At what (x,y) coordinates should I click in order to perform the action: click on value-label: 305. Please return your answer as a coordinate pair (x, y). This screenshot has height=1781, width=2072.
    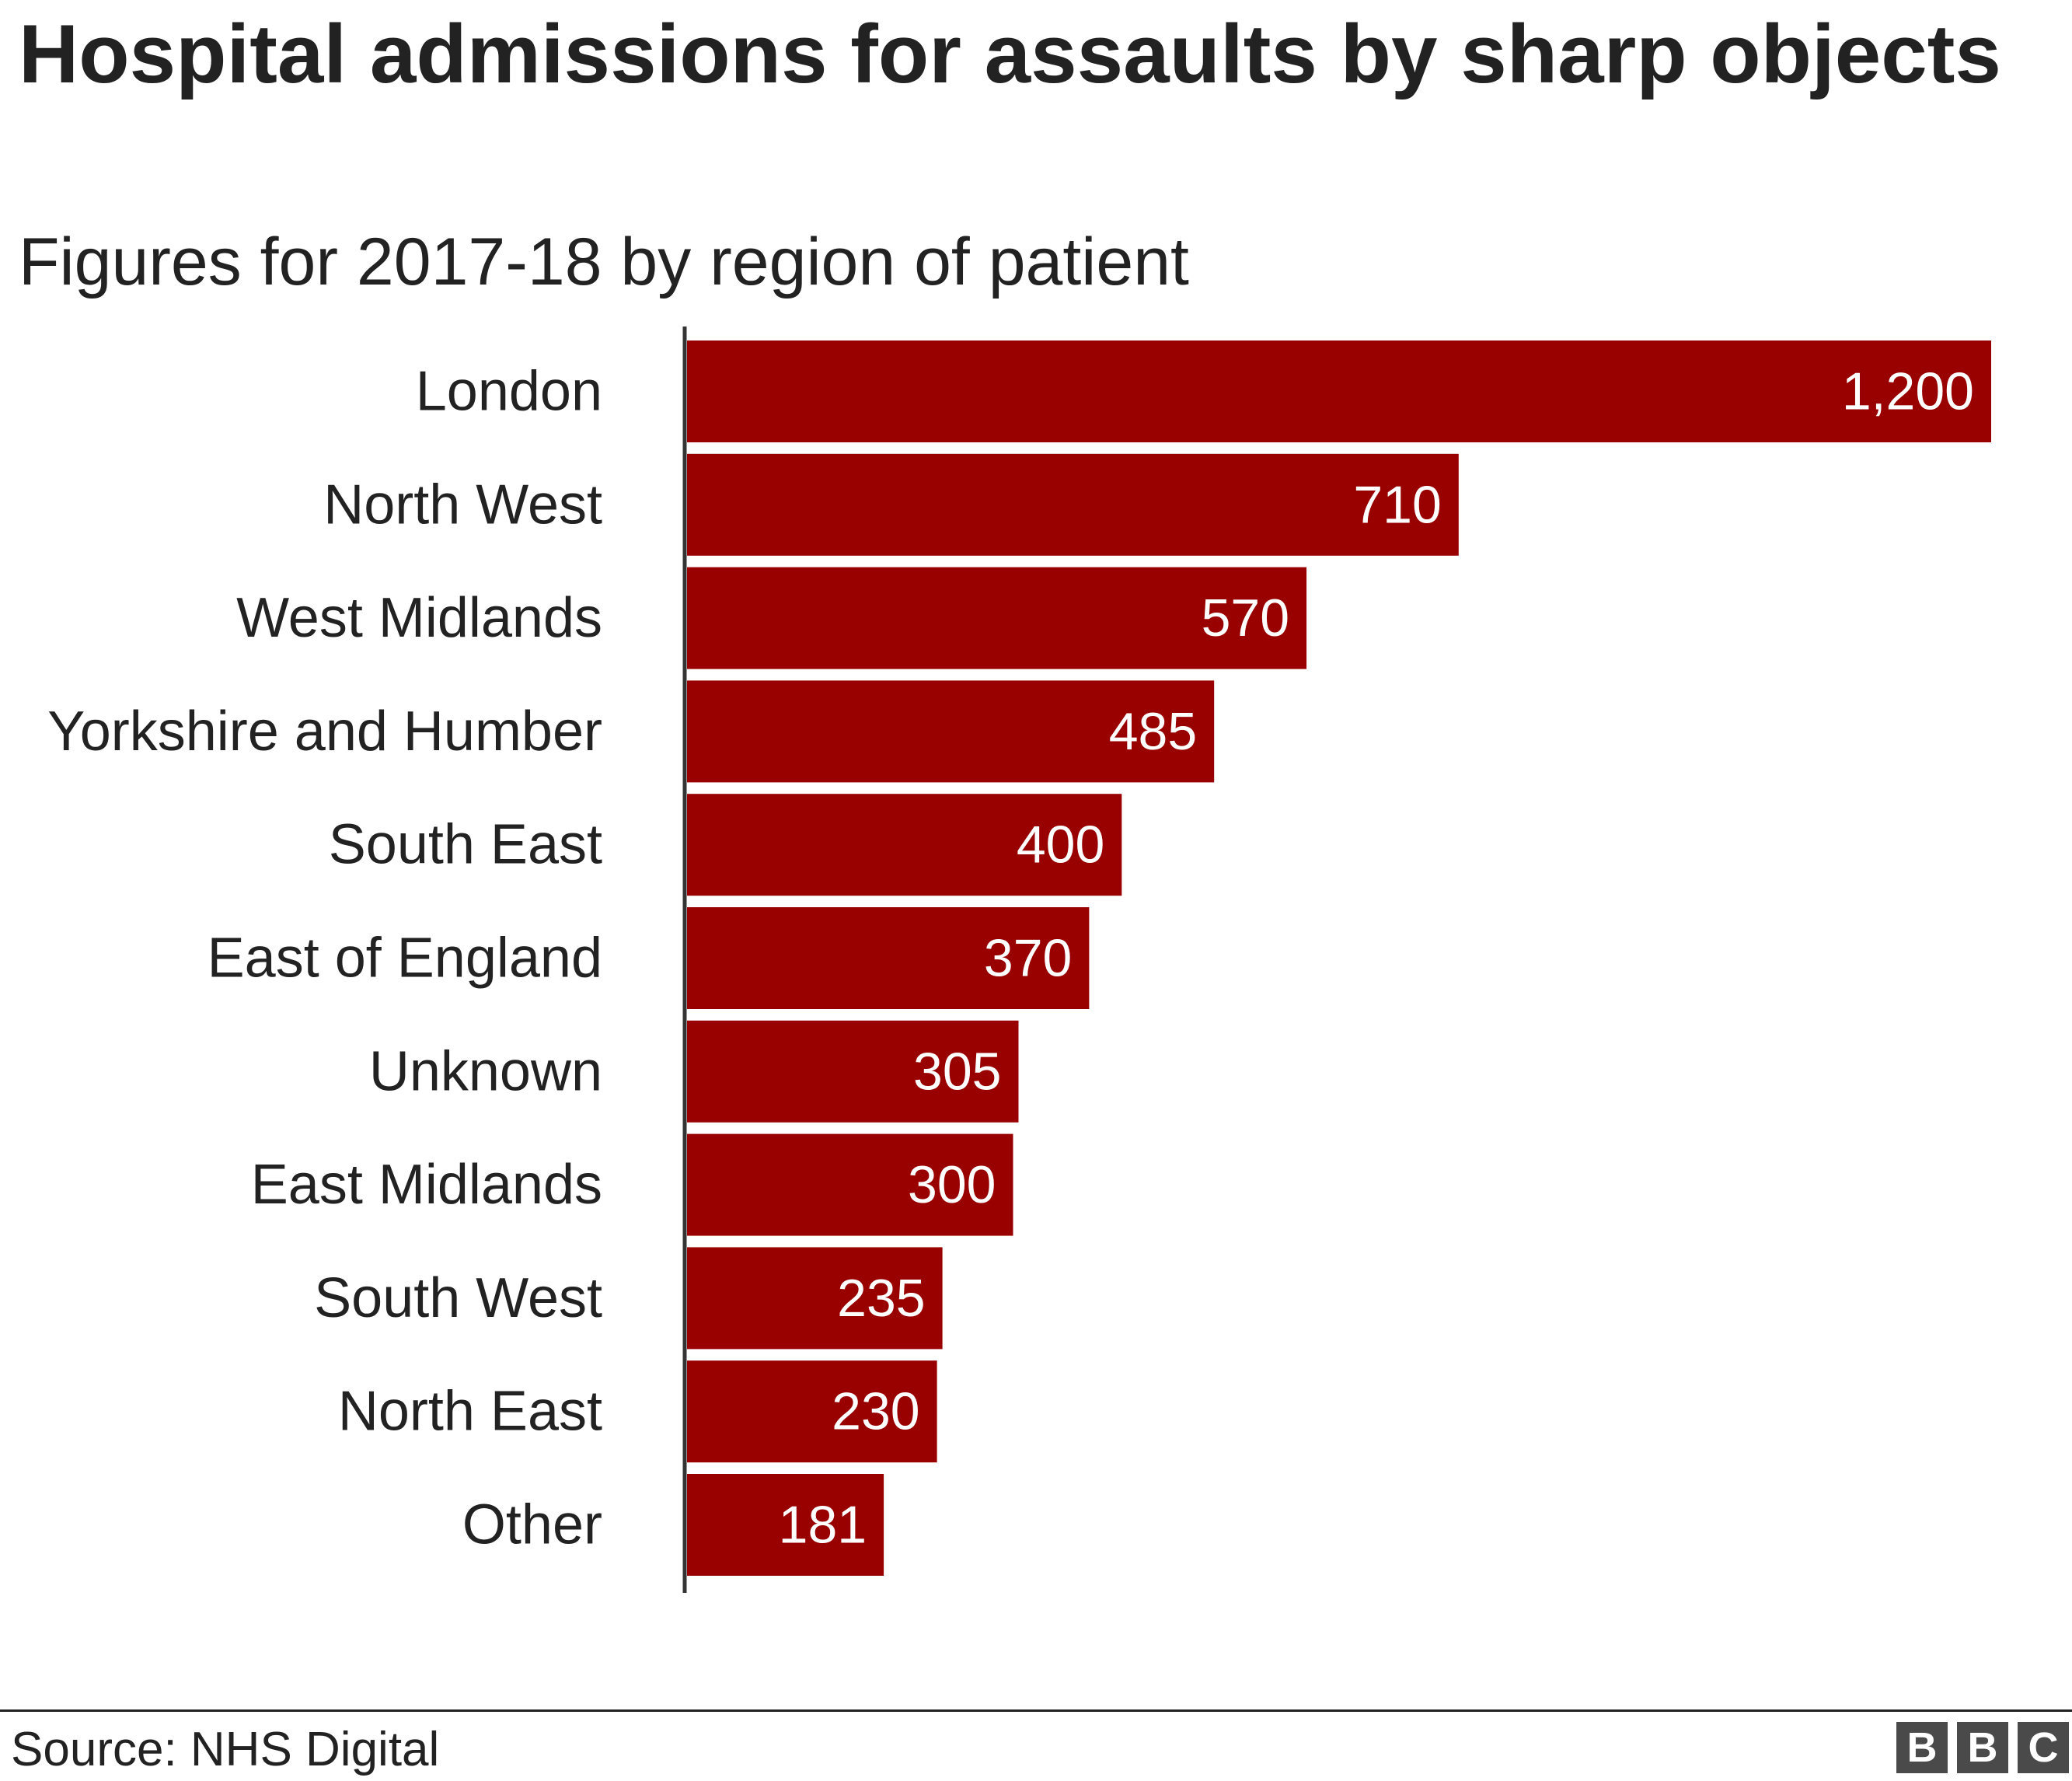
    Looking at the image, I should click on (957, 1071).